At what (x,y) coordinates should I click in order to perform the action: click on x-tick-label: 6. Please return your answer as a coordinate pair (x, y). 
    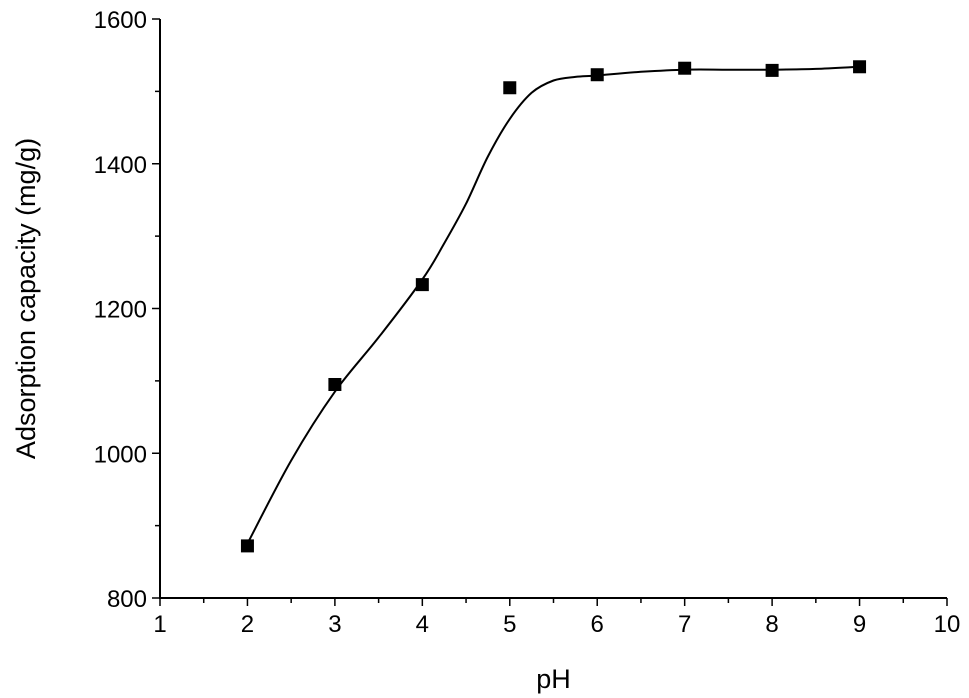
    Looking at the image, I should click on (597, 624).